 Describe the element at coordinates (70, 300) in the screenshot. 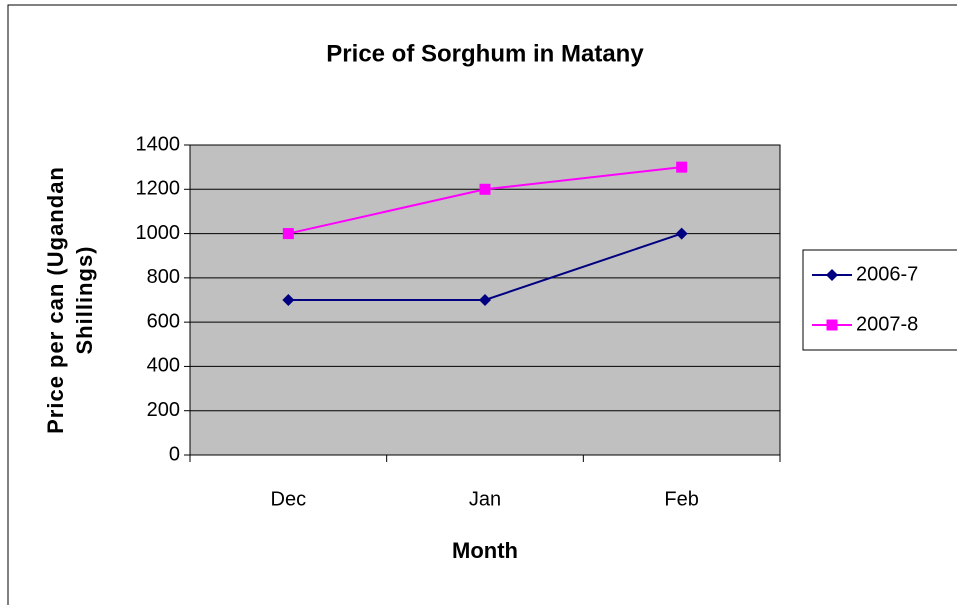

I see `y-axis-label: Price per can (Ugandan Shillings)` at that location.